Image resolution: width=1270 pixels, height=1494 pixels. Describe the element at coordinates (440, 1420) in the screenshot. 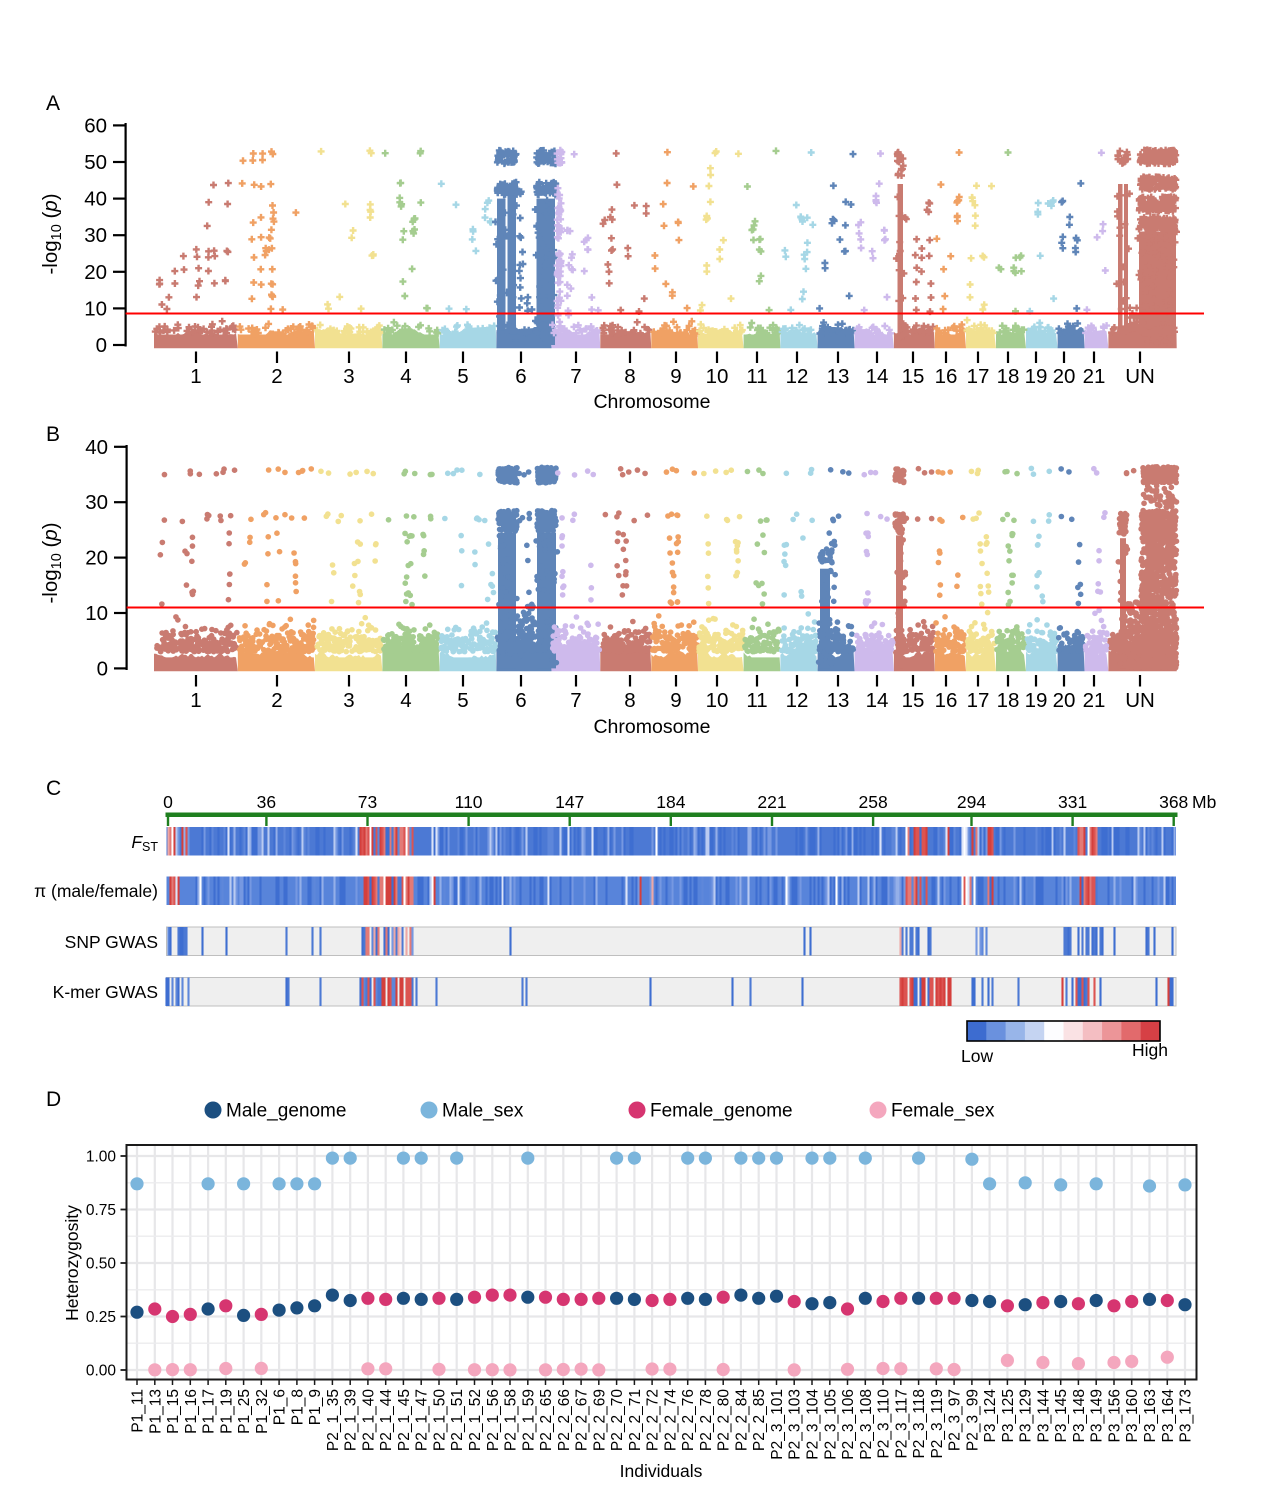

I see `svg-text: P2_1_50` at that location.